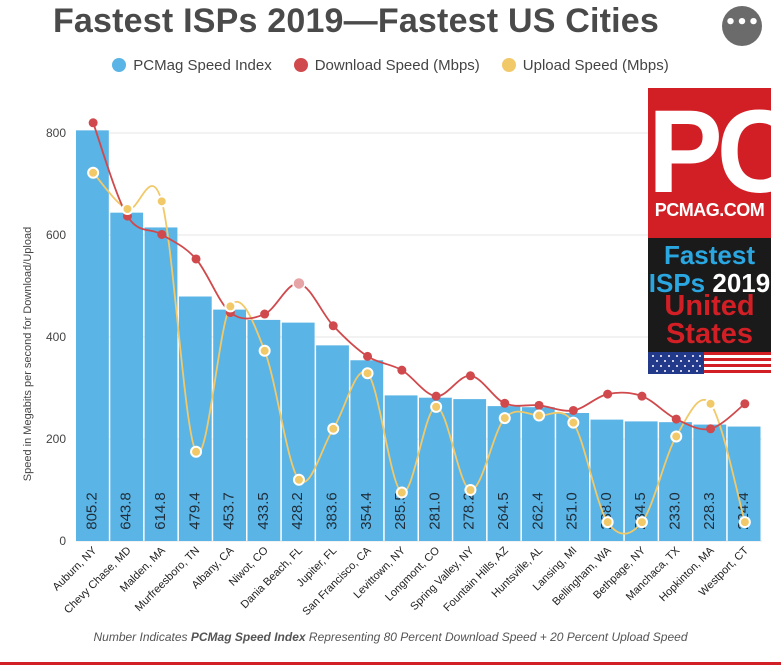 The image size is (781, 669). What do you see at coordinates (709, 283) in the screenshot?
I see `badge-line-isps: ISPs 2019` at bounding box center [709, 283].